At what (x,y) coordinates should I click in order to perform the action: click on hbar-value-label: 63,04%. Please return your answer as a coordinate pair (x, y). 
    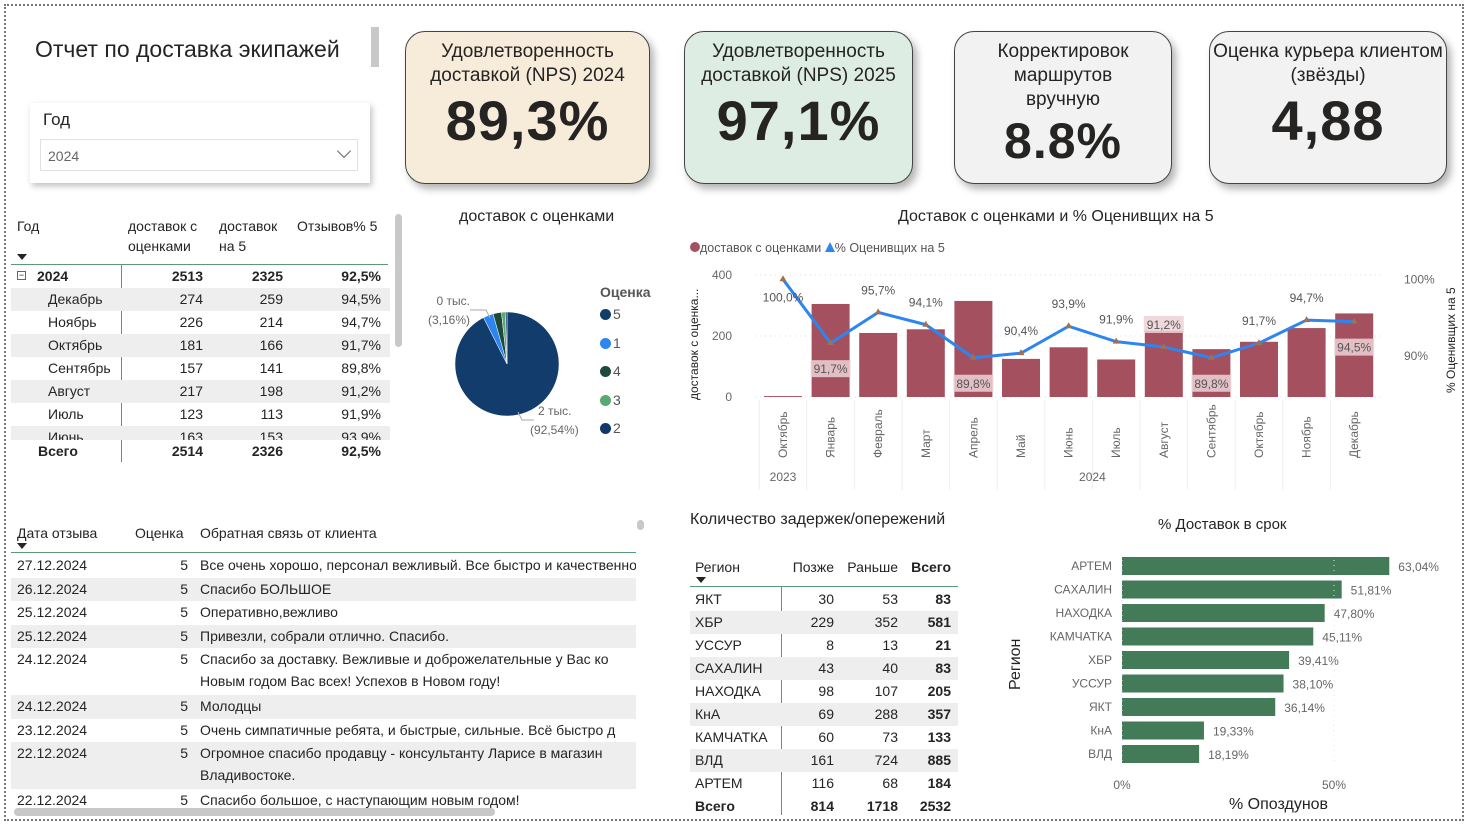
    Looking at the image, I should click on (1418, 567).